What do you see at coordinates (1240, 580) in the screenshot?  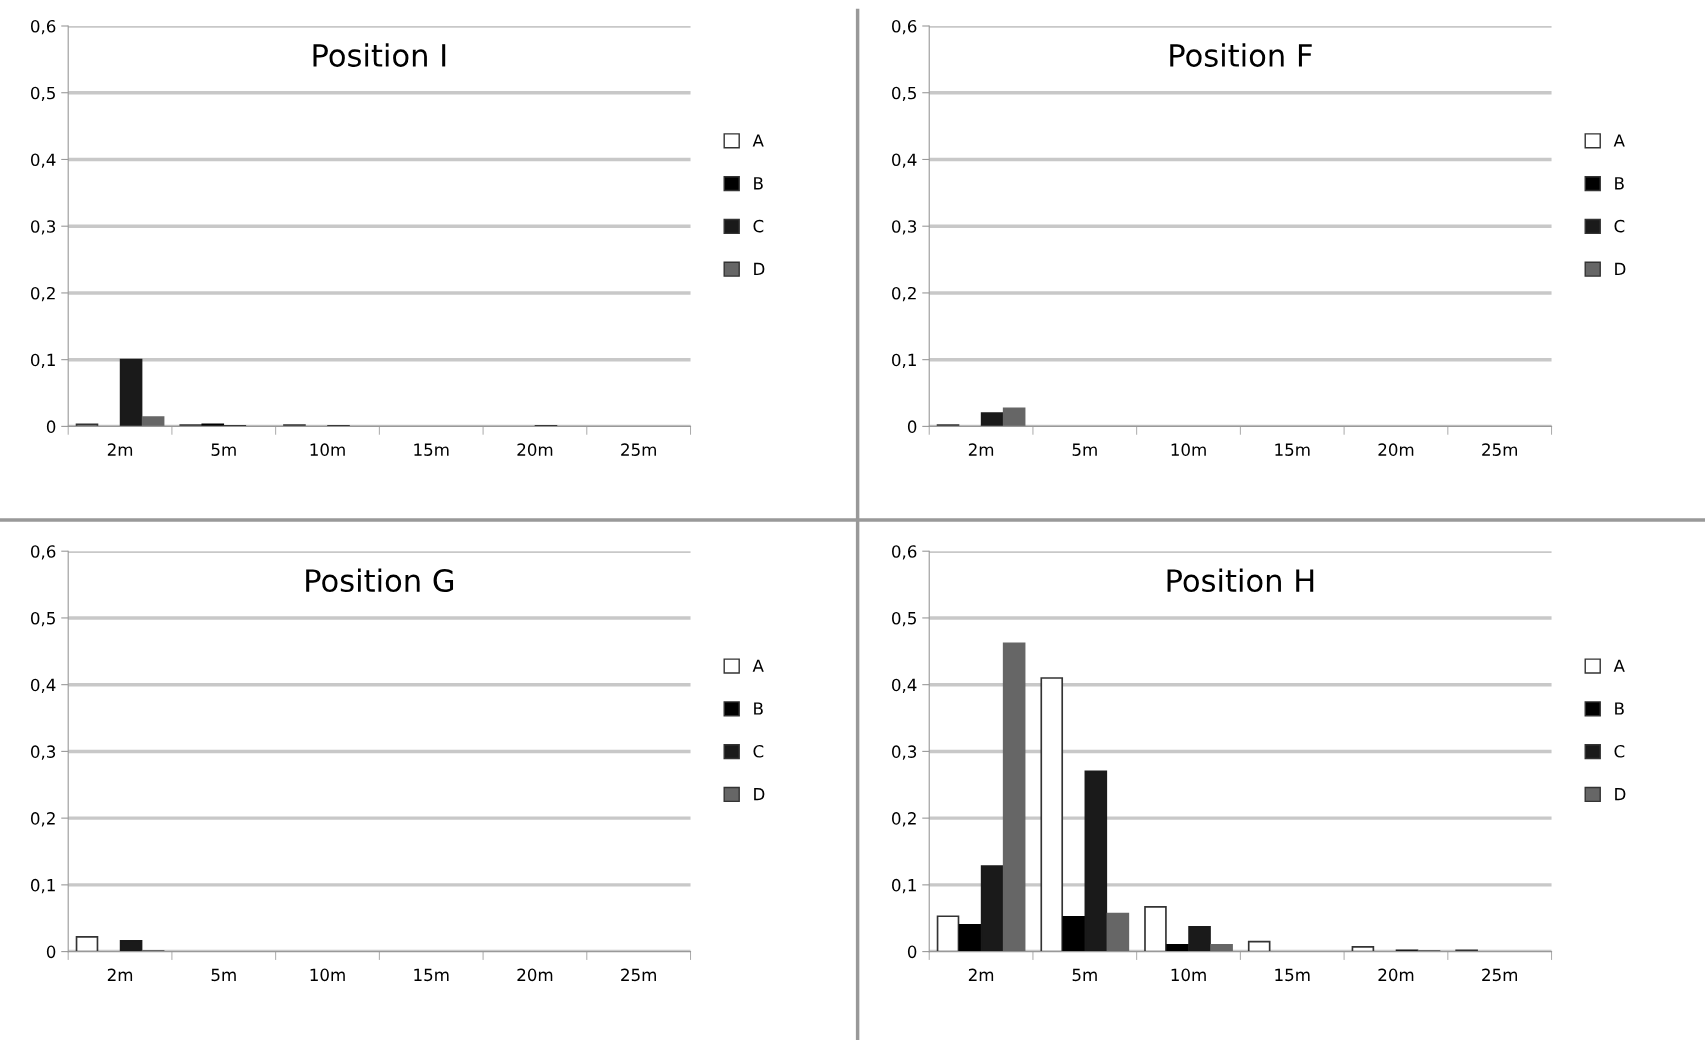 I see `chart-title: Position H` at bounding box center [1240, 580].